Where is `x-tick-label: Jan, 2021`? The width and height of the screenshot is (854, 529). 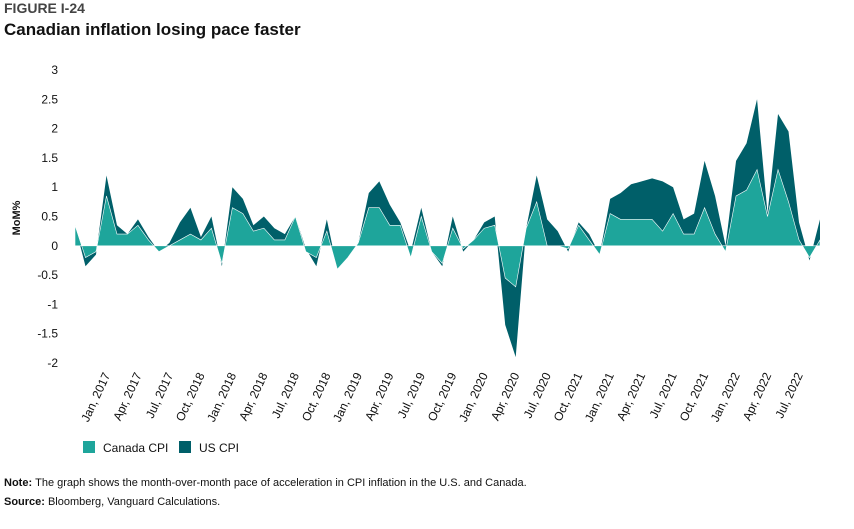
x-tick-label: Jan, 2021 is located at coordinates (599, 397).